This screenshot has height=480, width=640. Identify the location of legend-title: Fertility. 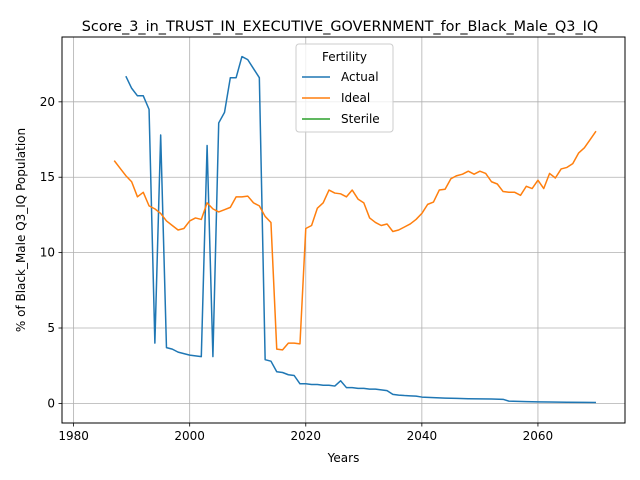
(344, 57).